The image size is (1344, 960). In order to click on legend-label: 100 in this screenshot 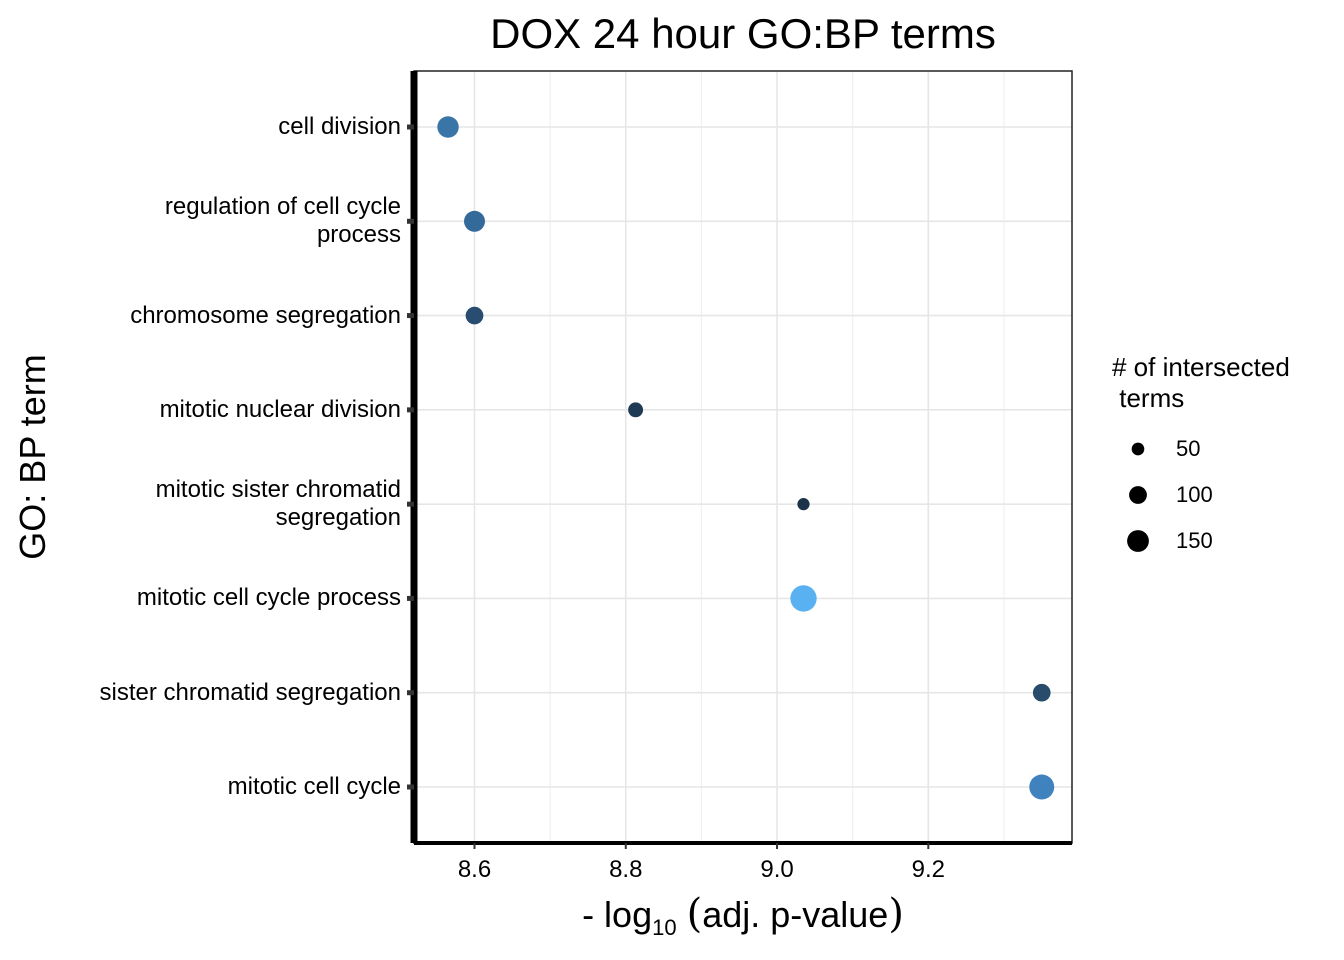, I will do `click(1194, 494)`.